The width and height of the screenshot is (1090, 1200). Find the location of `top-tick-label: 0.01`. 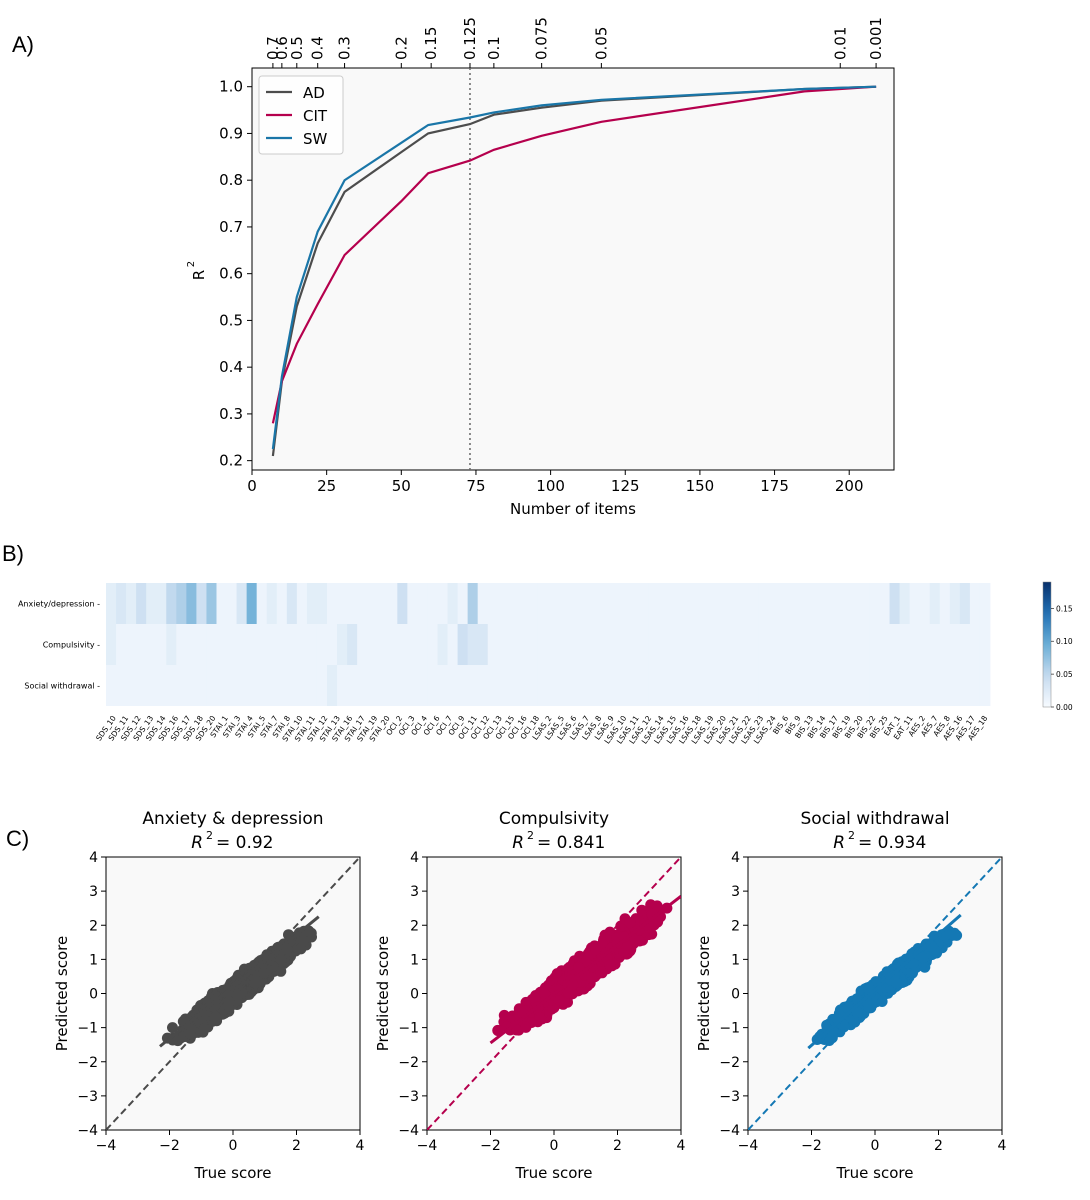

top-tick-label: 0.01 is located at coordinates (840, 43).